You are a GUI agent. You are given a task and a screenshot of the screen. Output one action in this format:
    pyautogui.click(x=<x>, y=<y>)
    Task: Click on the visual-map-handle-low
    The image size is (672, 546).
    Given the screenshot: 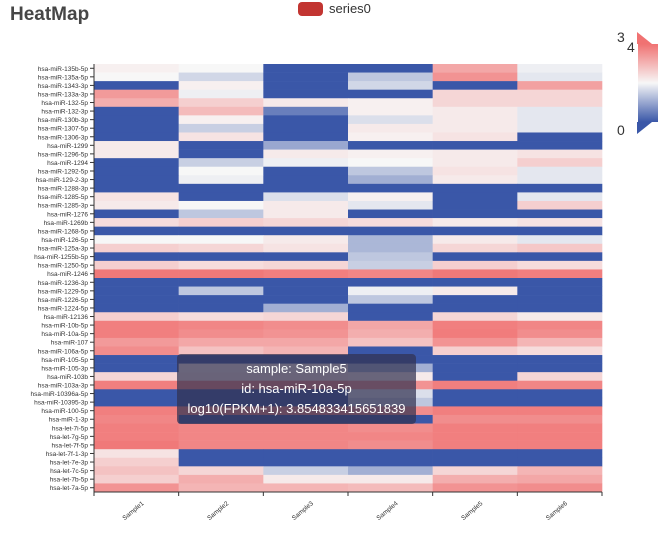 What is the action you would take?
    pyautogui.click(x=644, y=128)
    